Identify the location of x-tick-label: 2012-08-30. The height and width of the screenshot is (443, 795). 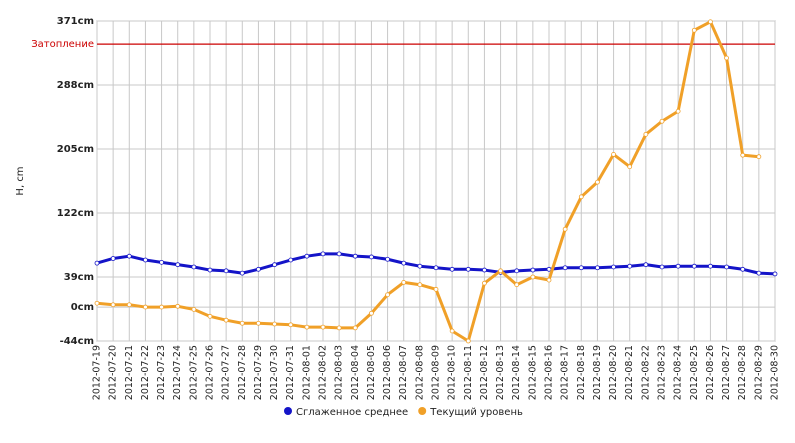
(775, 372).